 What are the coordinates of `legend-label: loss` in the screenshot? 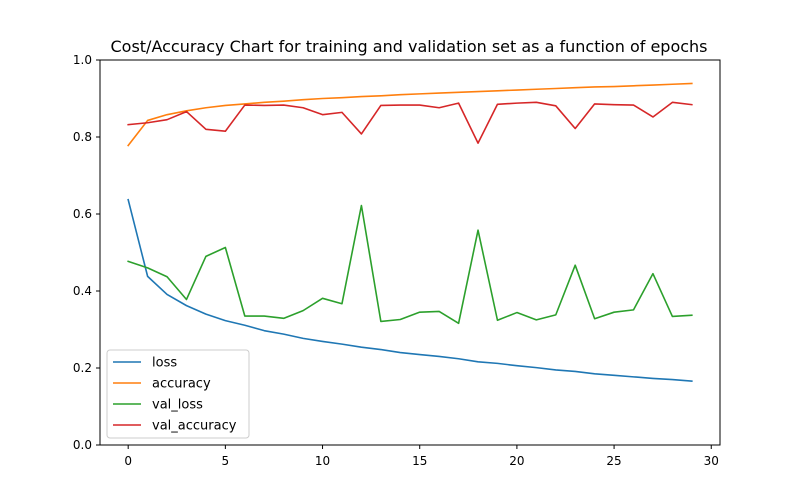 It's located at (164, 363).